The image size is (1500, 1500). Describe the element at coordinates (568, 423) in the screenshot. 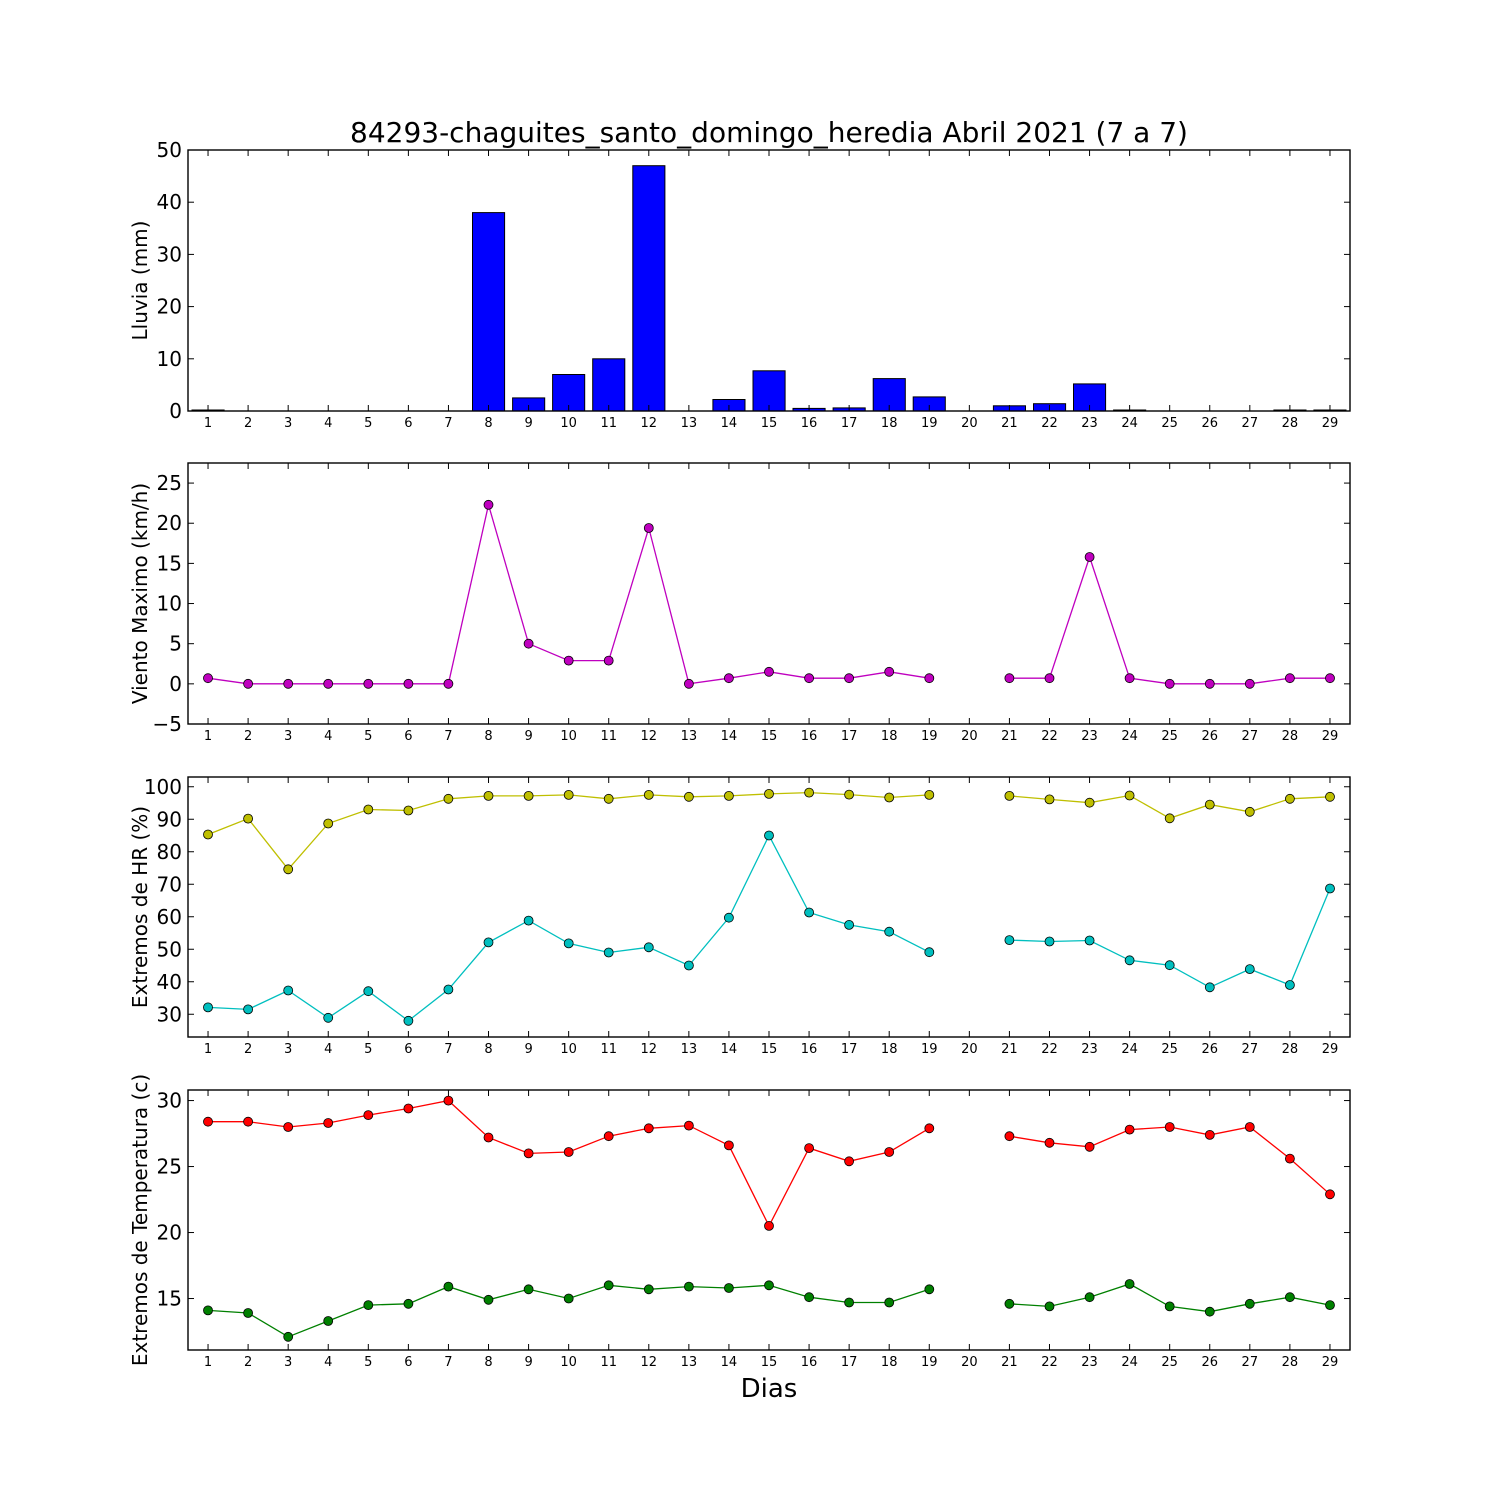

I see `rain-x-tick-label: 10` at that location.